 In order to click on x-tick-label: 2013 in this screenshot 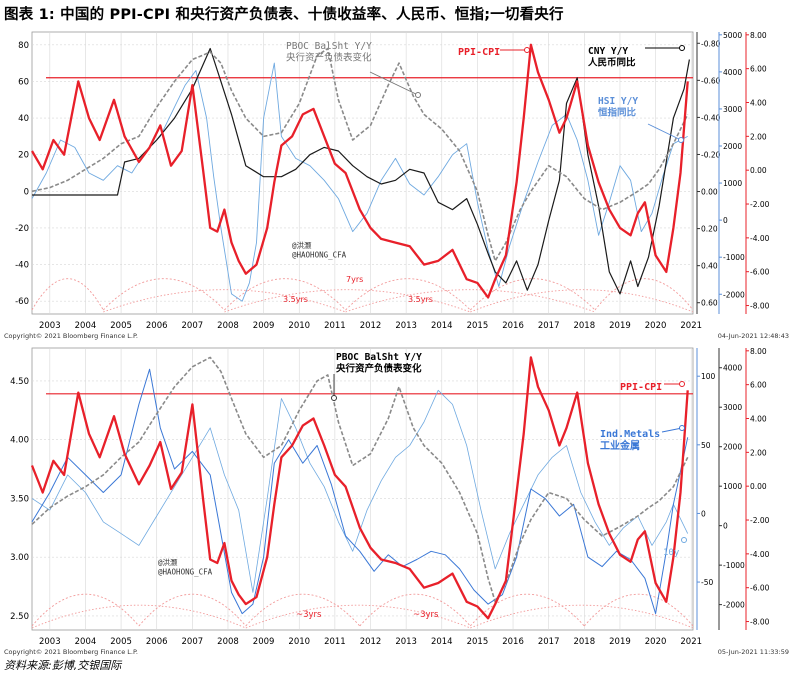, I will do `click(406, 326)`.